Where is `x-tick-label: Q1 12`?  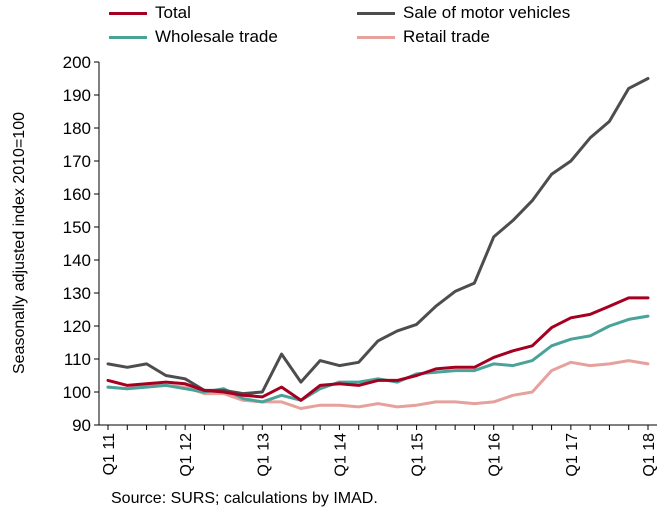
x-tick-label: Q1 12 is located at coordinates (186, 455).